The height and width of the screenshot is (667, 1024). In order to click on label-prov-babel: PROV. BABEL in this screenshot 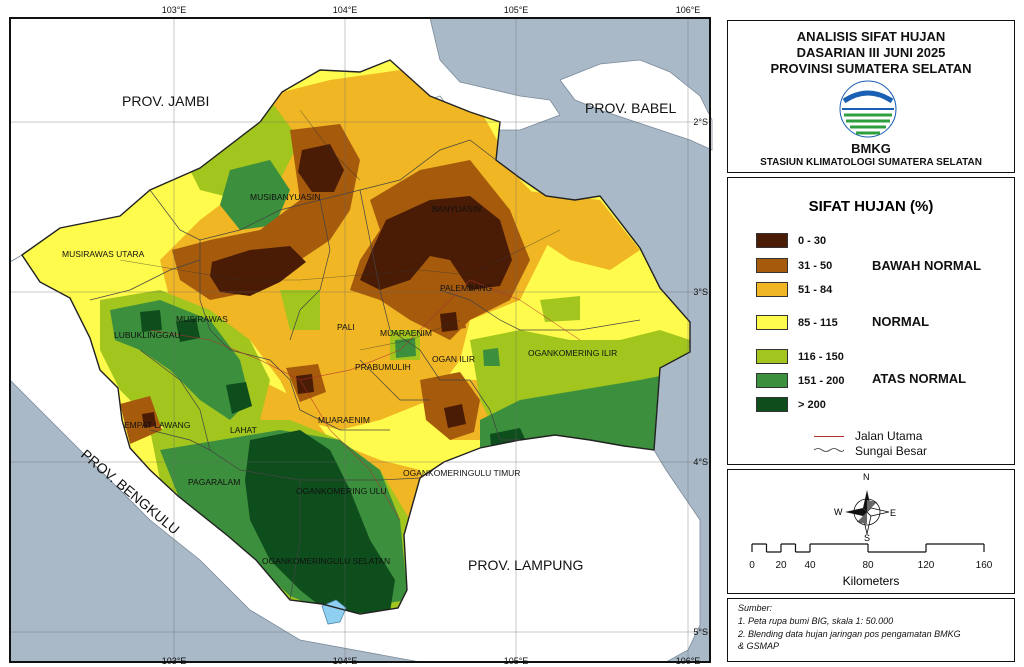, I will do `click(631, 108)`.